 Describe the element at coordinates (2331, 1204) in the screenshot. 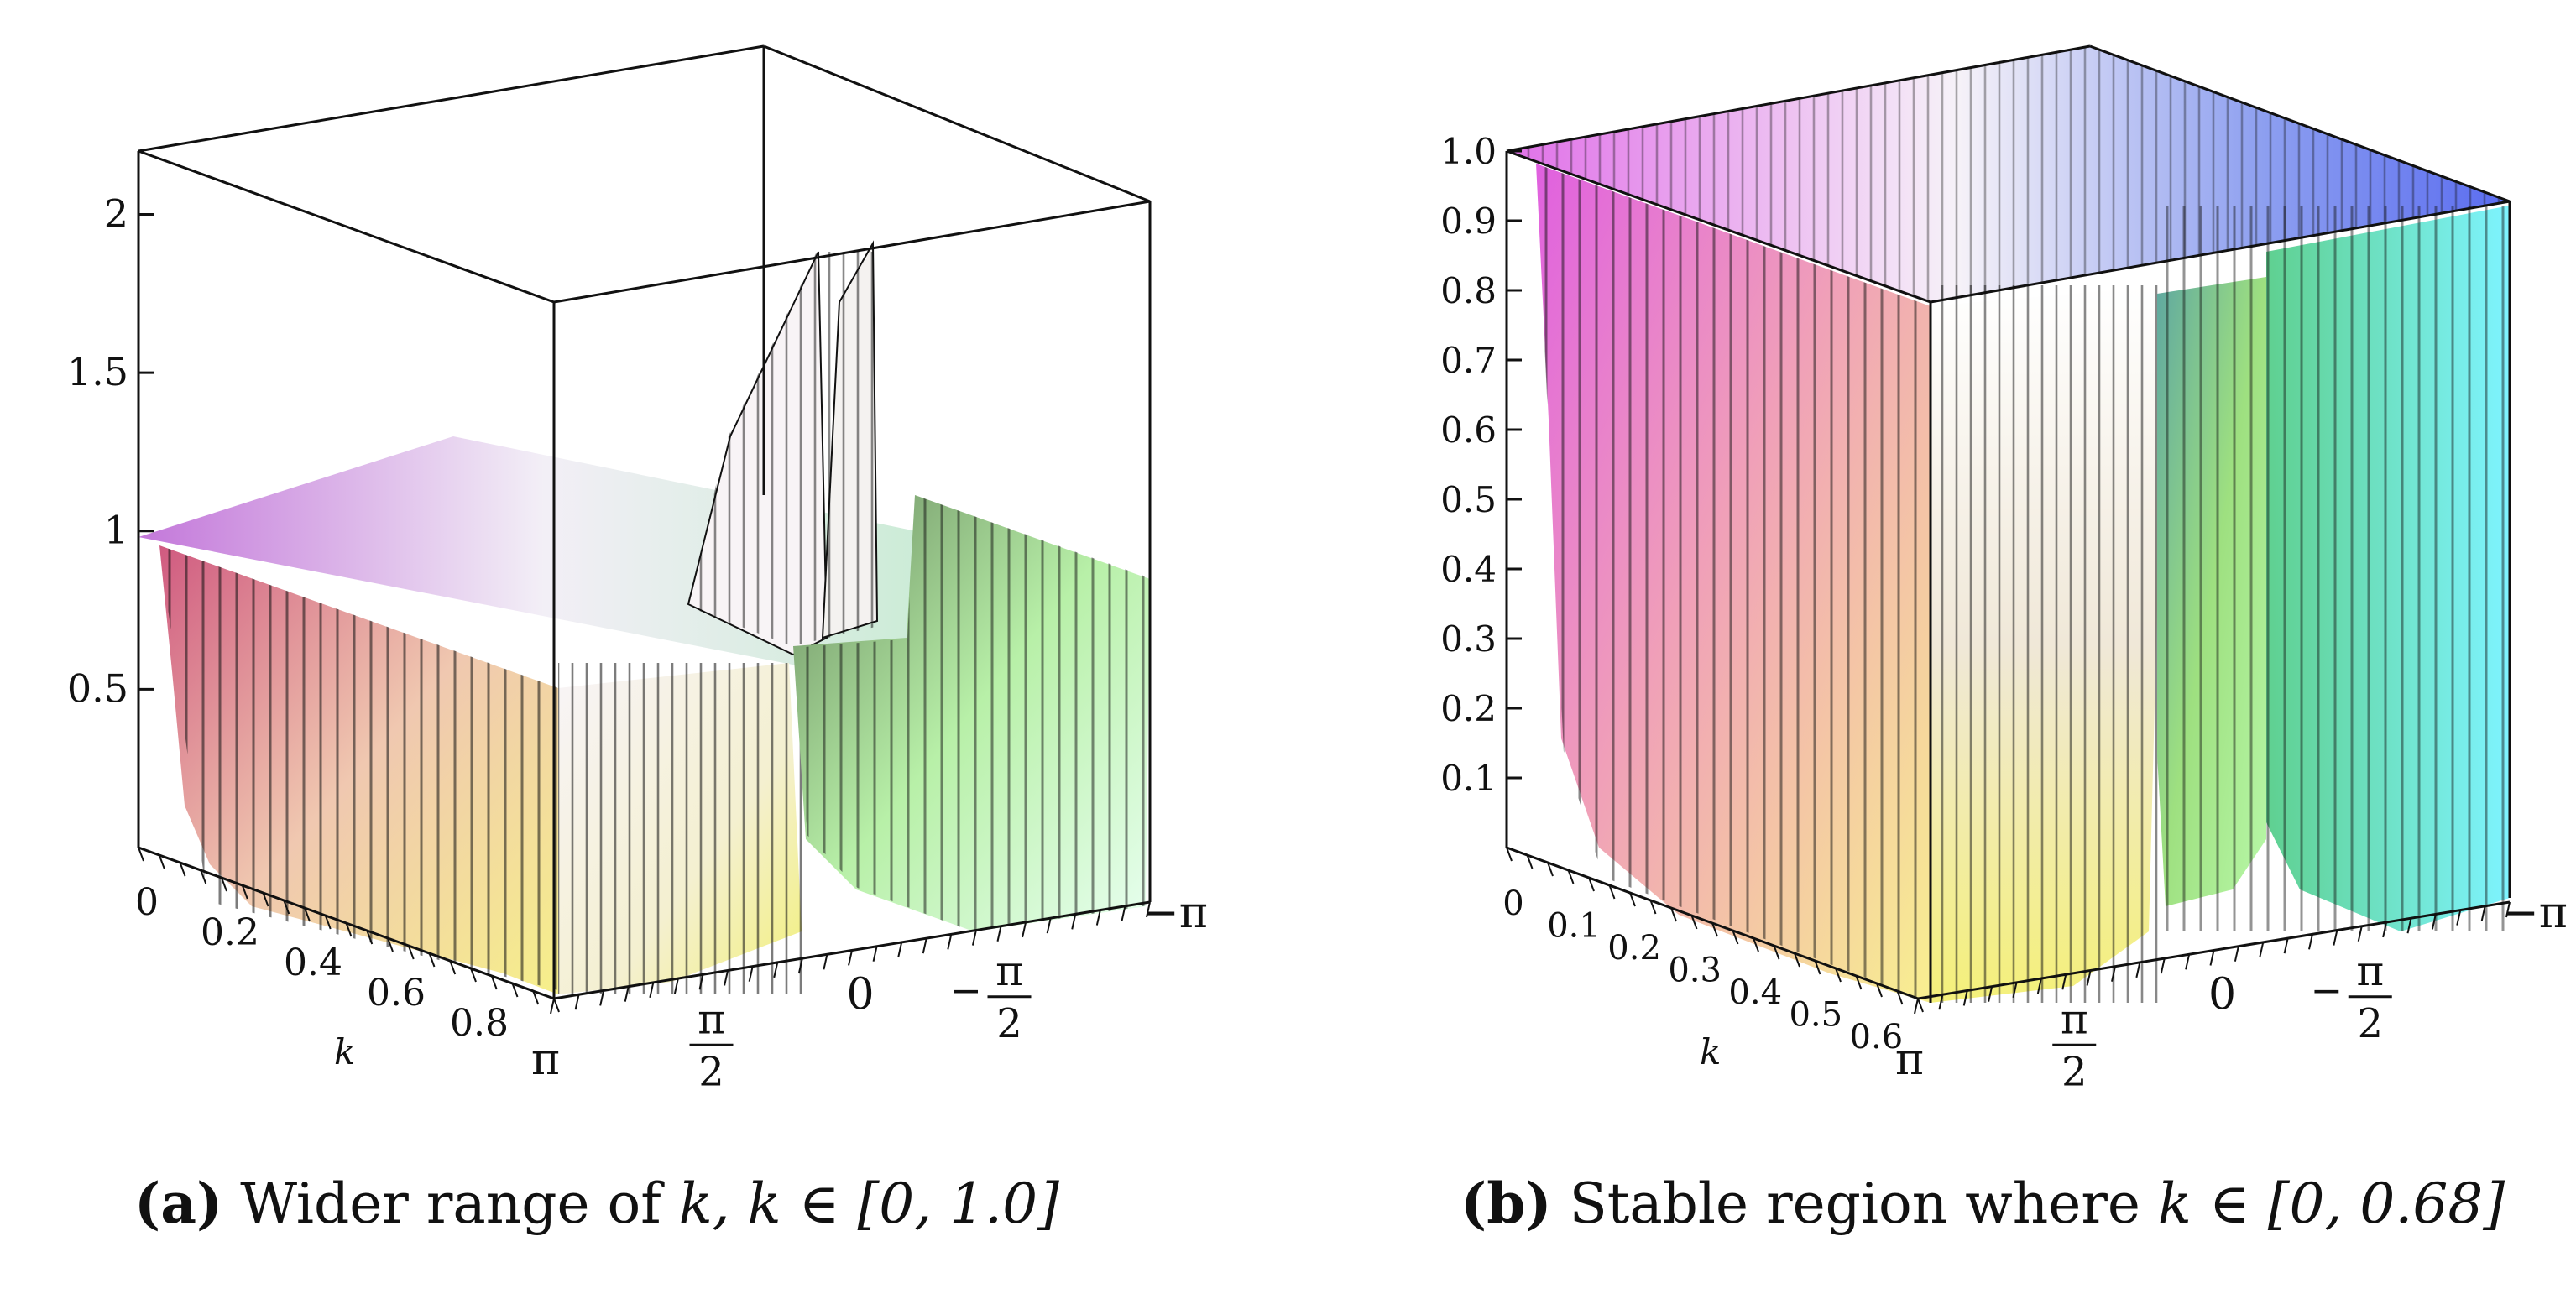

I see `caption-b-math: k ∈ [0, 0.68]` at that location.